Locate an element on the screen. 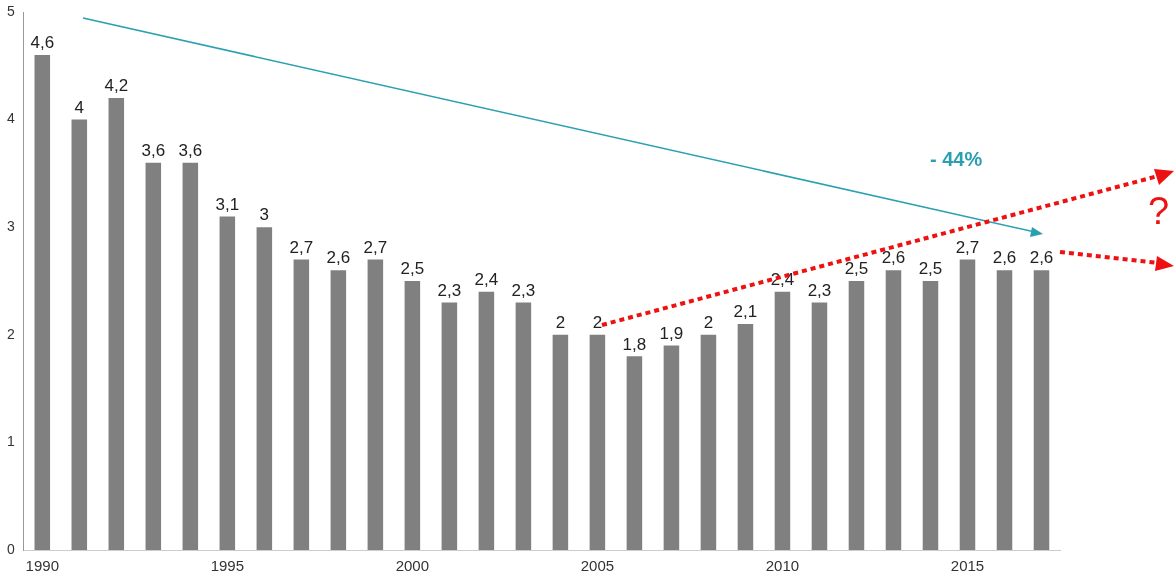 Image resolution: width=1175 pixels, height=584 pixels. data-label: 2,5 is located at coordinates (412, 269).